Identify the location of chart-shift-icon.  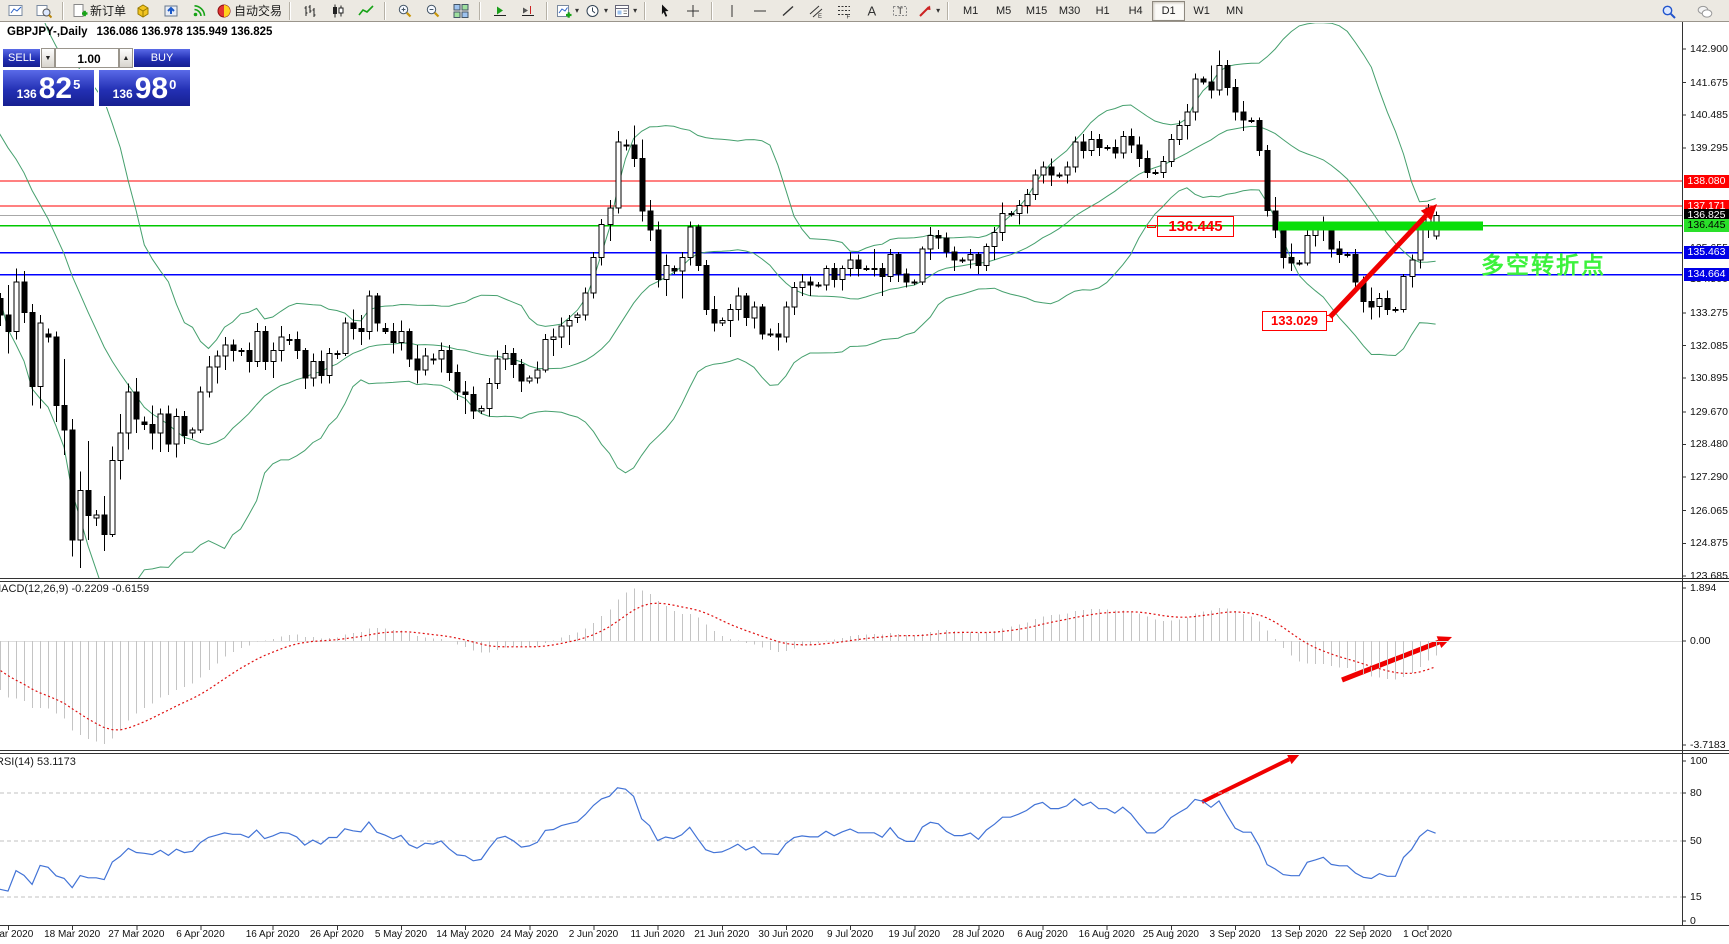
(528, 10).